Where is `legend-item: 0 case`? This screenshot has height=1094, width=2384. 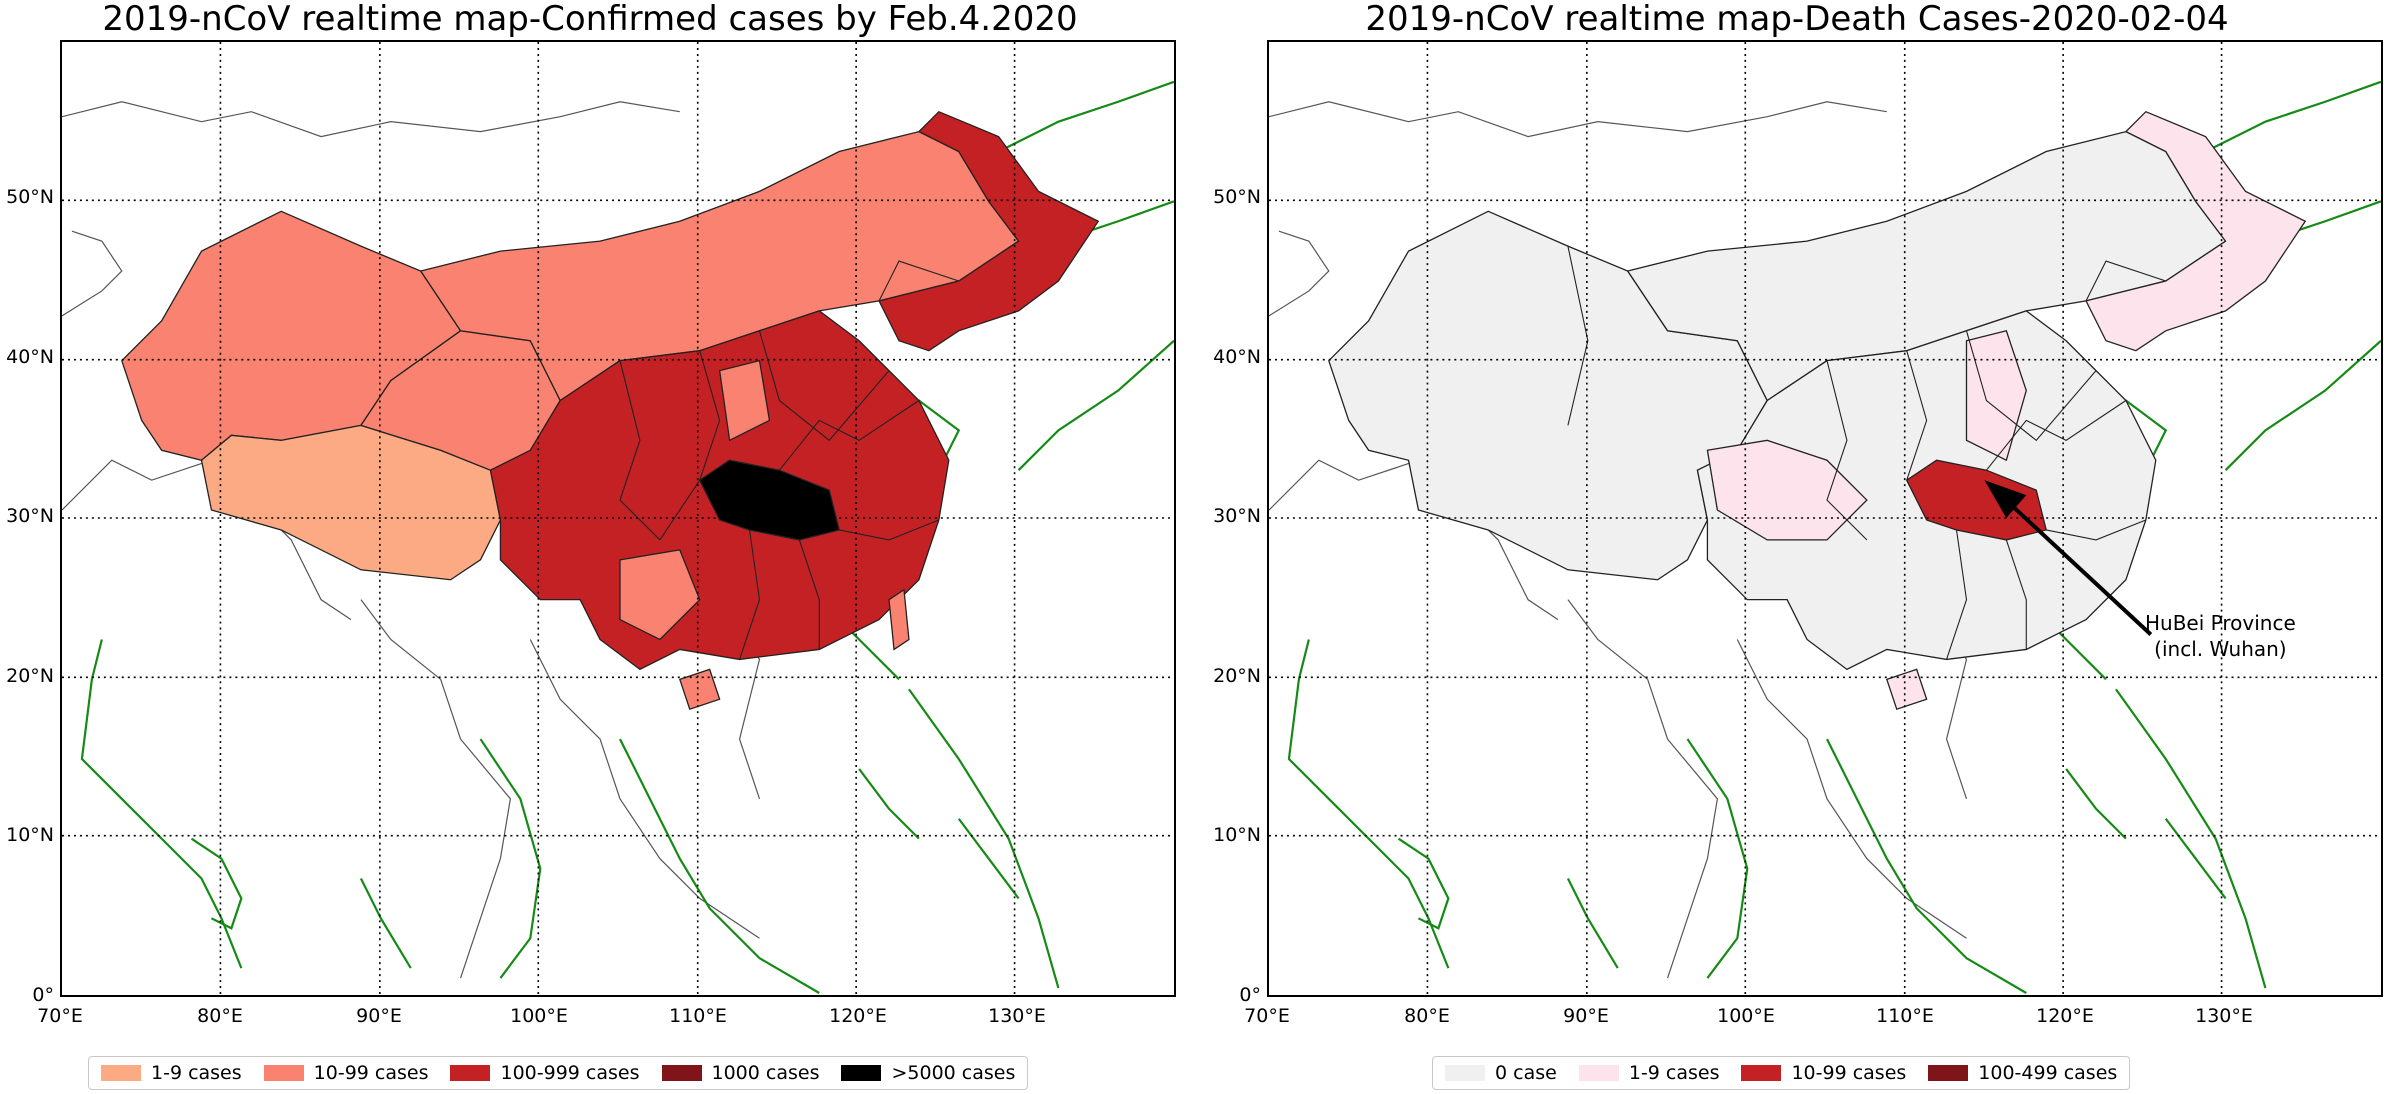 legend-item: 0 case is located at coordinates (1501, 1073).